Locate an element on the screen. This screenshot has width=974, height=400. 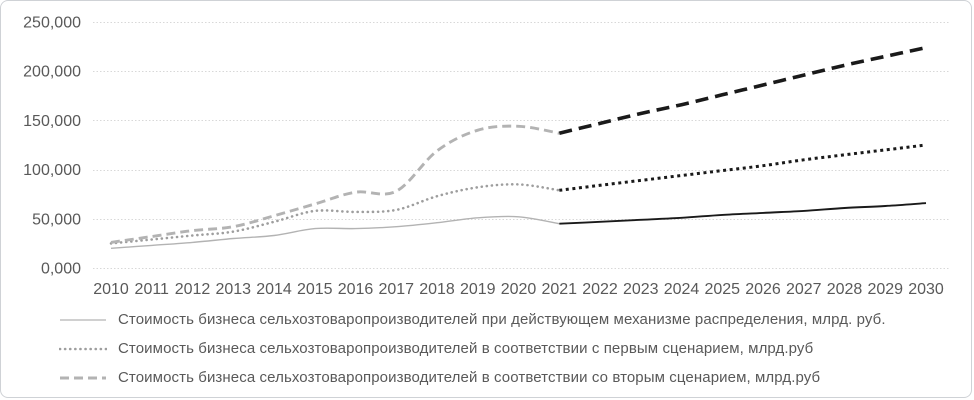
x-tick-label: 2020 is located at coordinates (519, 289).